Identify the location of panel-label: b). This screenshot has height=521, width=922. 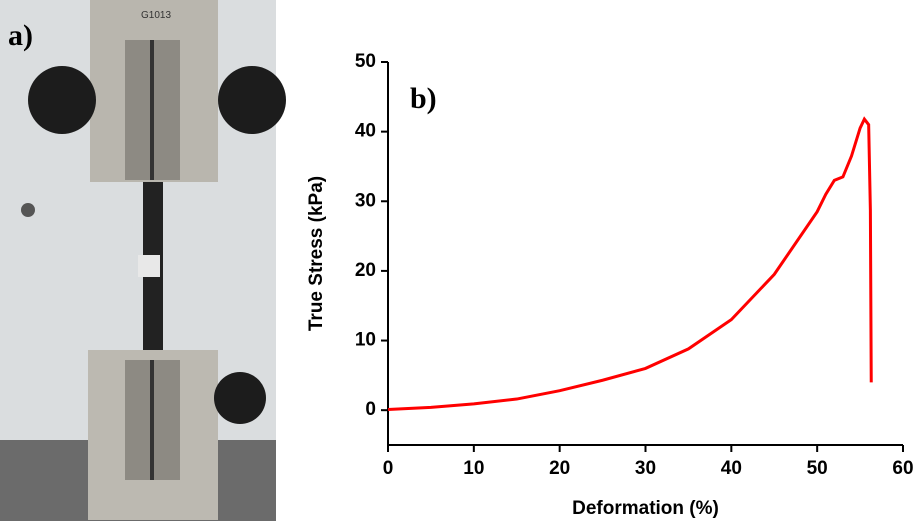
(423, 98).